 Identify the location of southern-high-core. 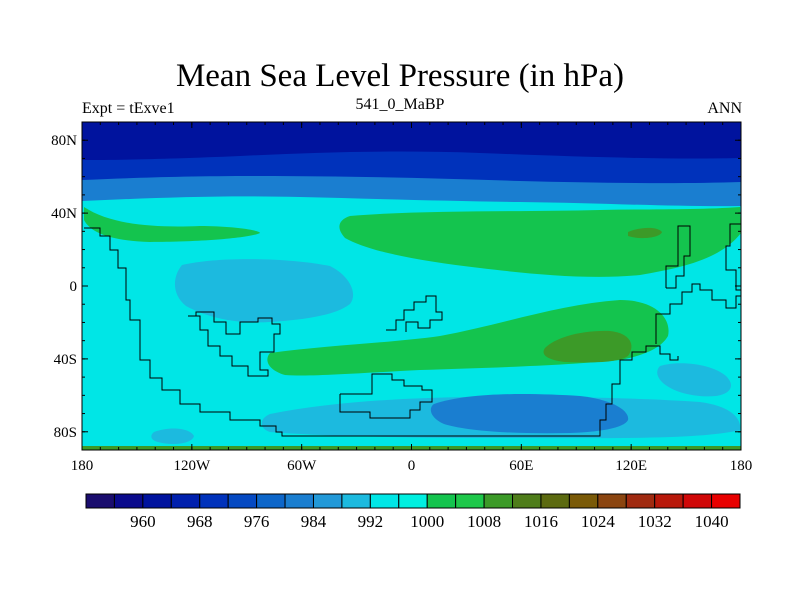
(587, 346).